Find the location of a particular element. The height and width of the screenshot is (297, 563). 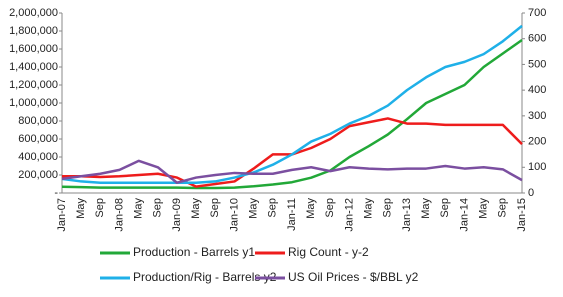

x-tick-label: Jan-09 is located at coordinates (177, 215).